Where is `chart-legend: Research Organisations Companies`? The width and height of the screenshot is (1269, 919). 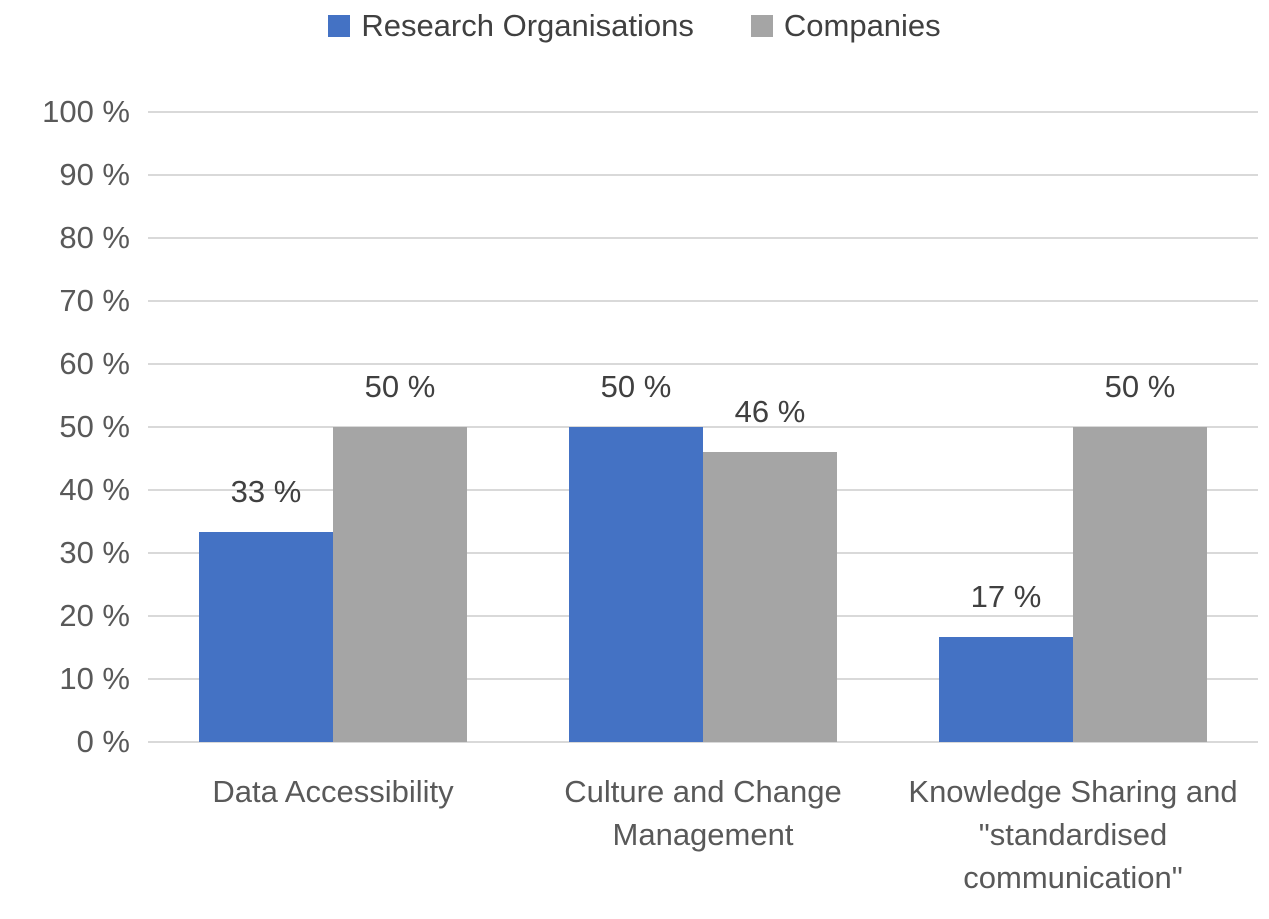
chart-legend: Research Organisations Companies is located at coordinates (634, 26).